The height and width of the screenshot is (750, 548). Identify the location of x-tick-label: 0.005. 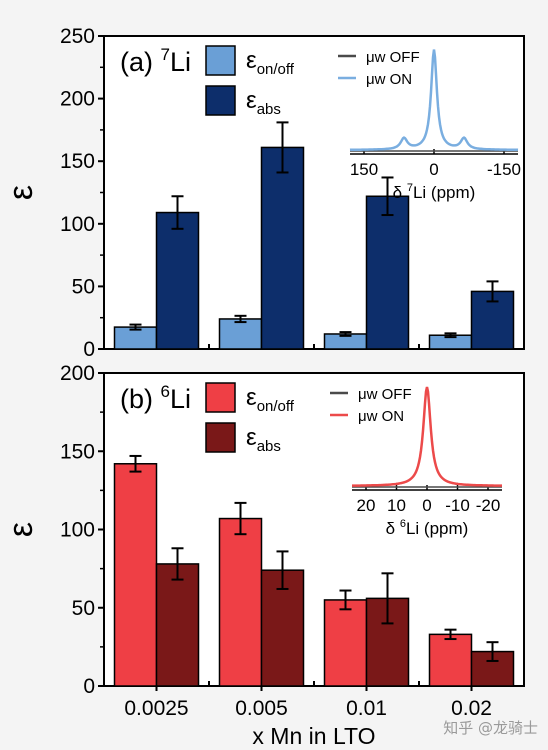
(261, 708).